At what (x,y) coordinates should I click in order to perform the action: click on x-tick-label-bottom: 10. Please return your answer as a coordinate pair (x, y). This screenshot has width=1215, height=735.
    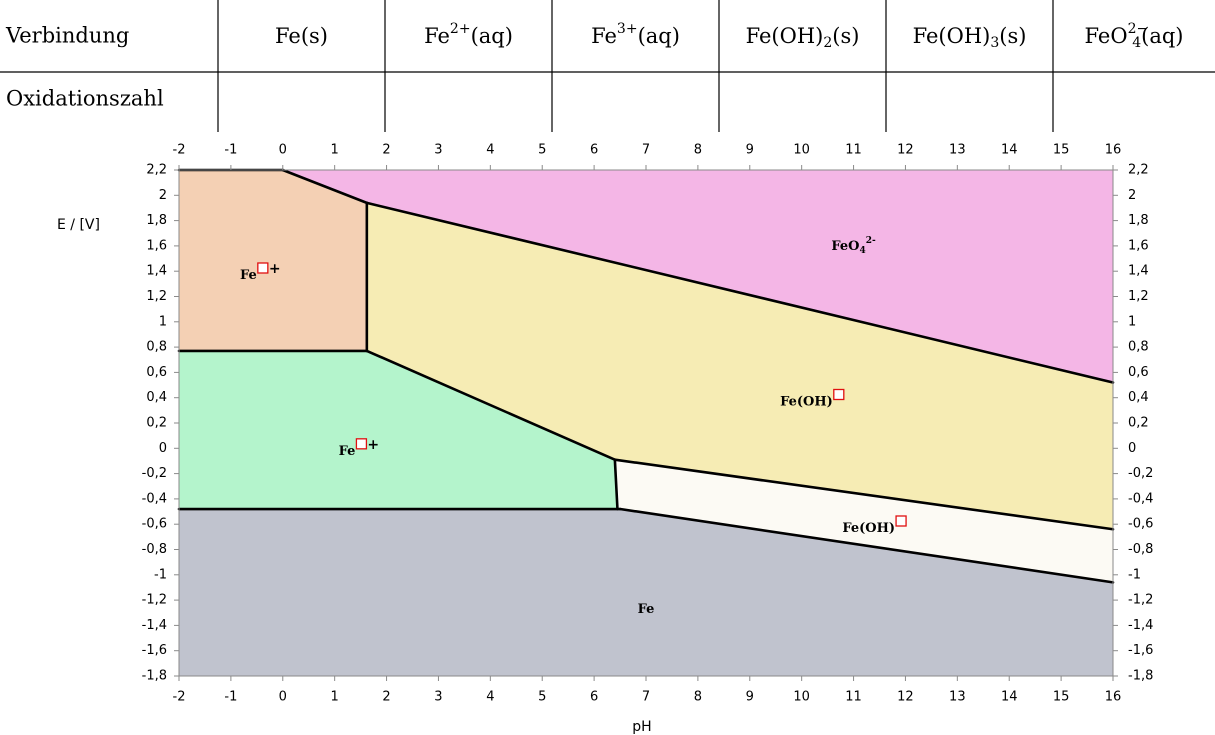
    Looking at the image, I should click on (801, 697).